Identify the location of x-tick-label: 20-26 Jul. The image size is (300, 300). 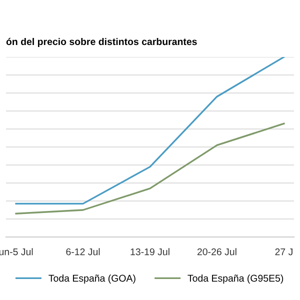
(216, 252).